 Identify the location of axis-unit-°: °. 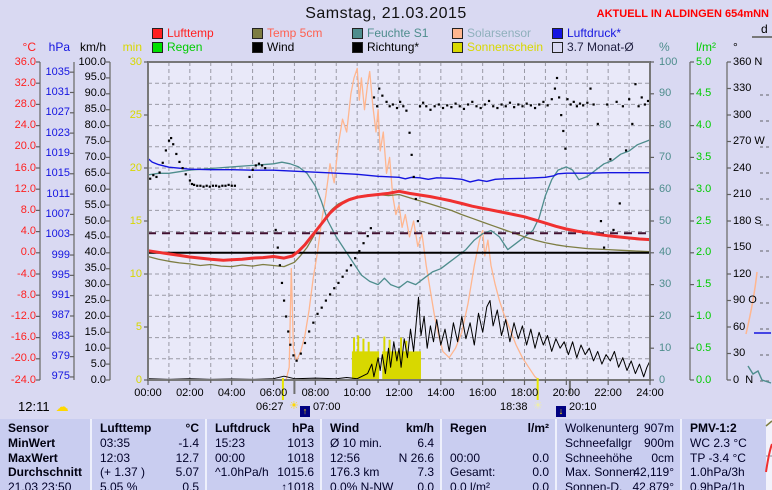
(735, 47).